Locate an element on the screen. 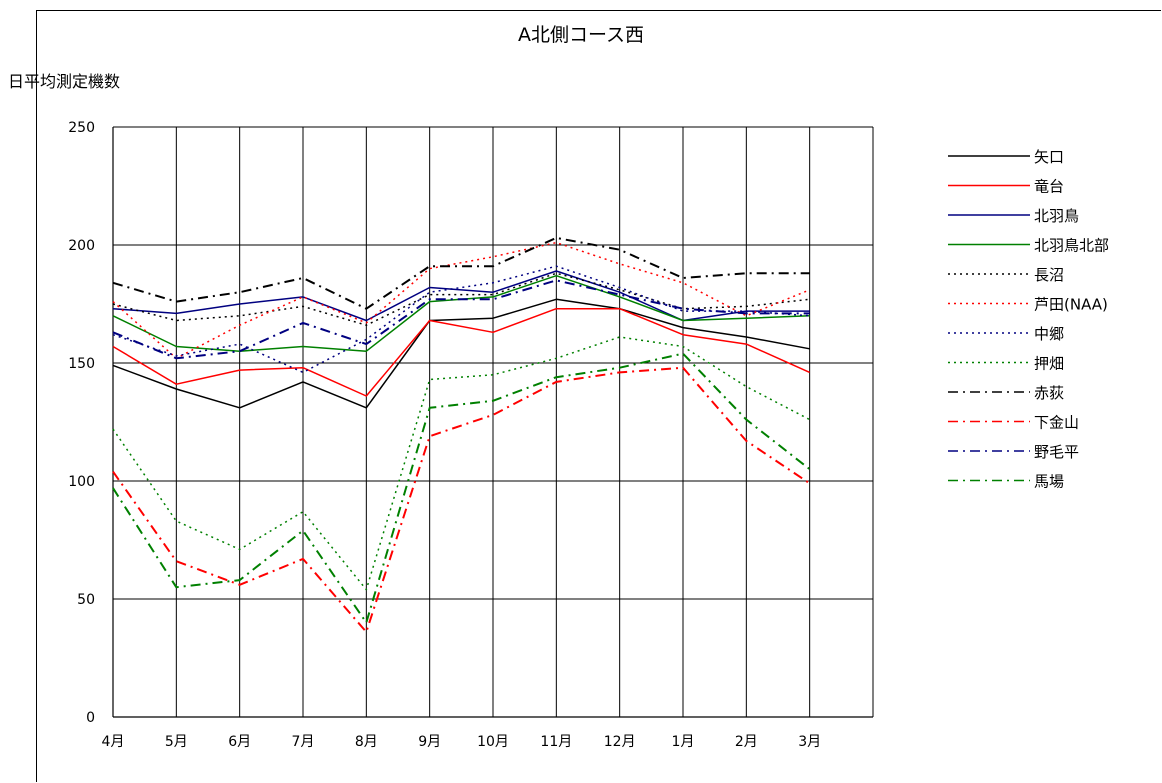 The width and height of the screenshot is (1162, 783). legend-entry: 押畑 is located at coordinates (1049, 364).